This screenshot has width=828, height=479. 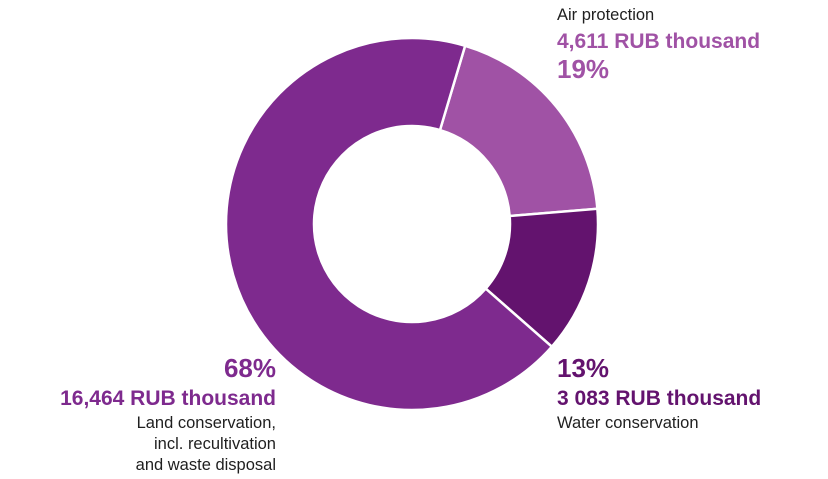 I want to click on slice-value-air: 4,611 RUB thousand, so click(x=659, y=41).